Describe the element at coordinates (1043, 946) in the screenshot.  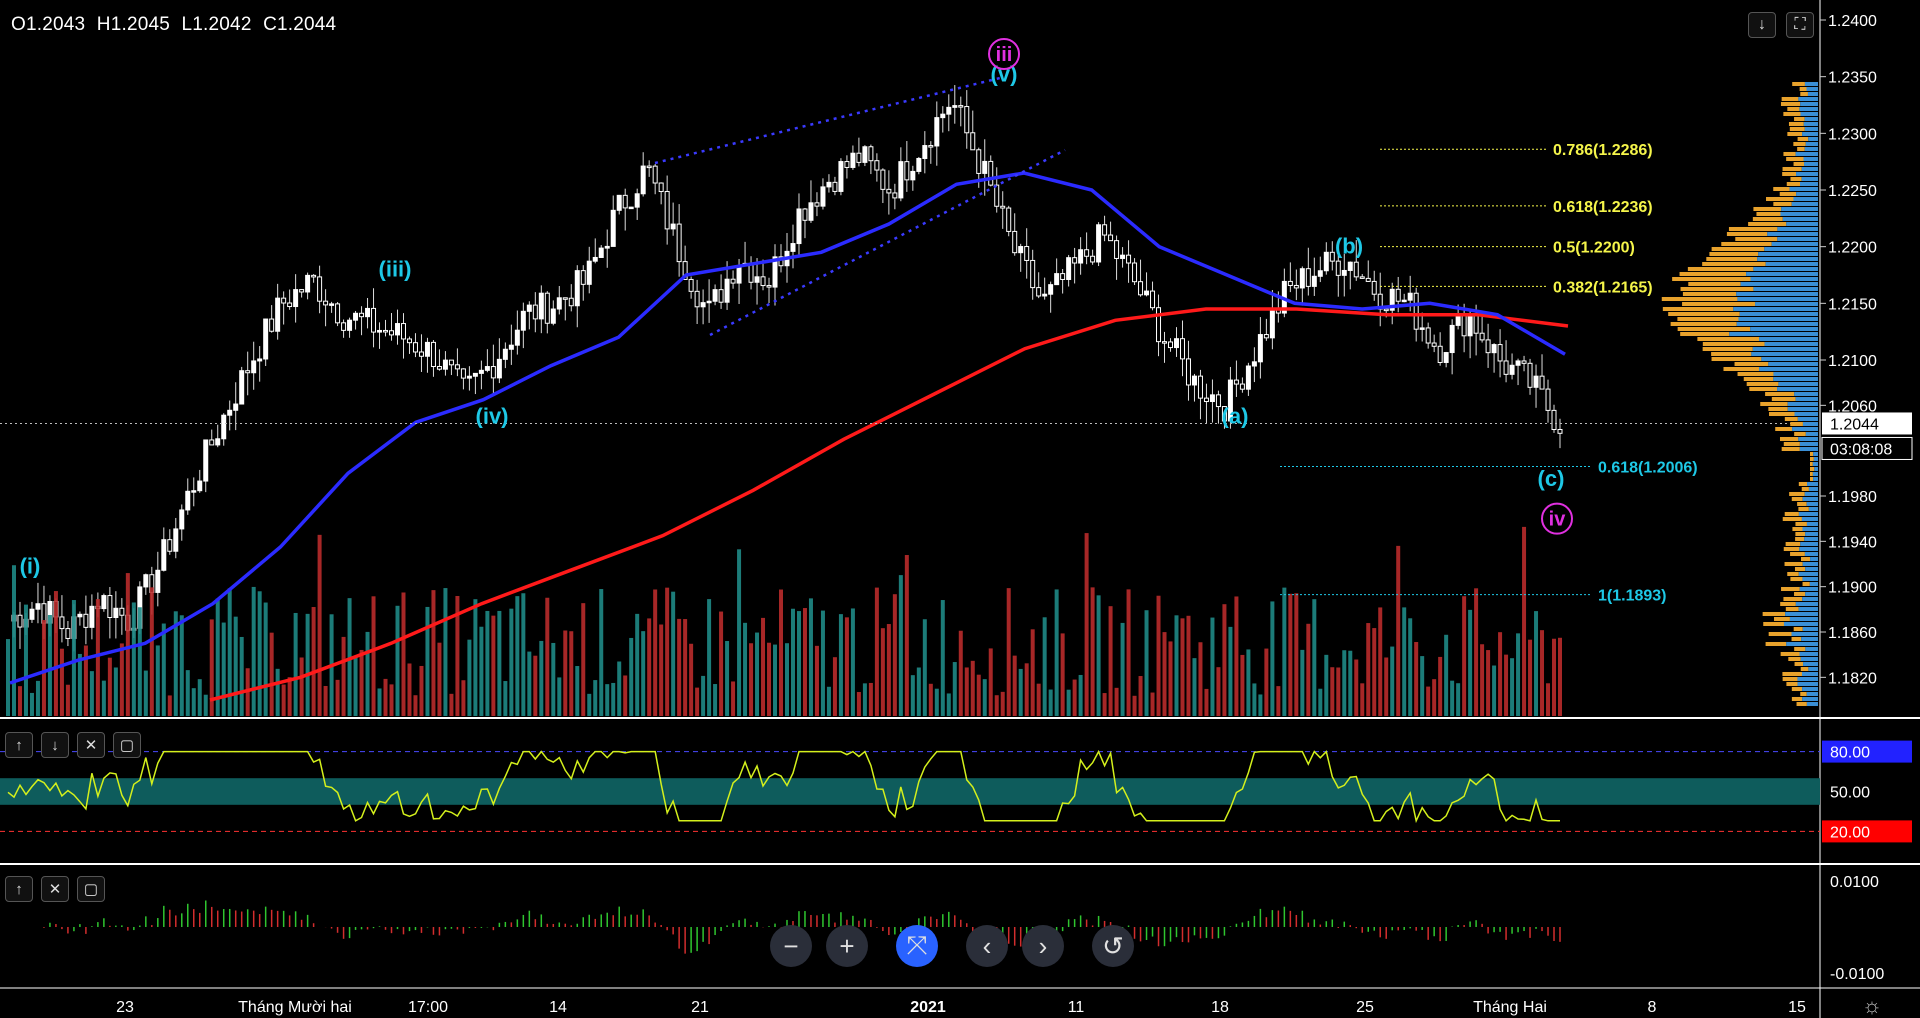
I see `scroll-right-icon: ›` at that location.